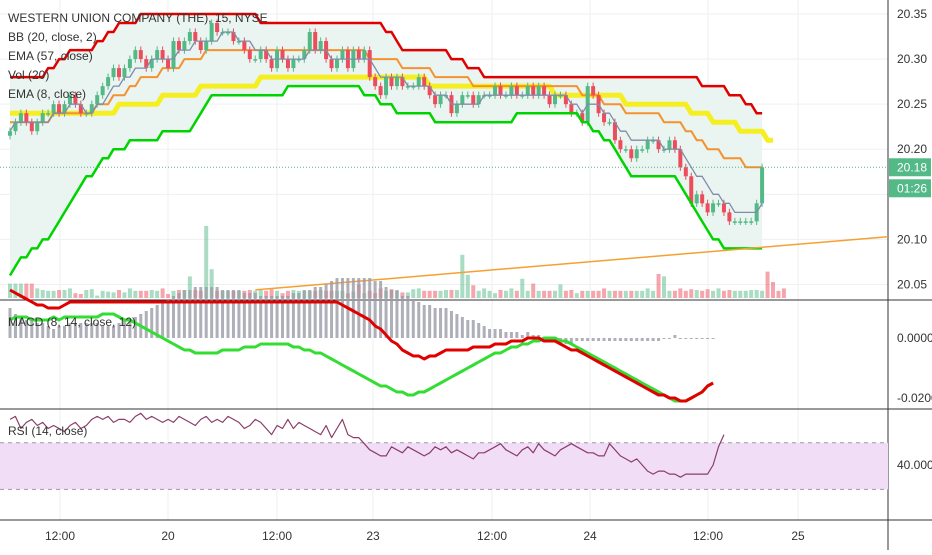  I want to click on time-tick-label: 12:00, so click(708, 536).